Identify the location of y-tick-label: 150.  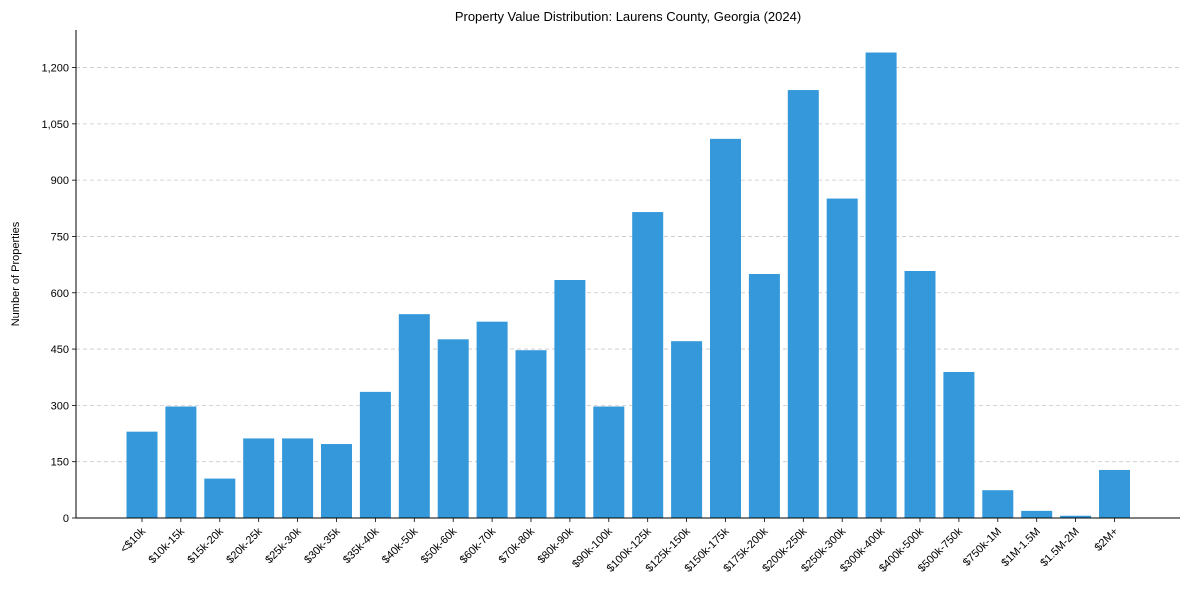
(60, 463).